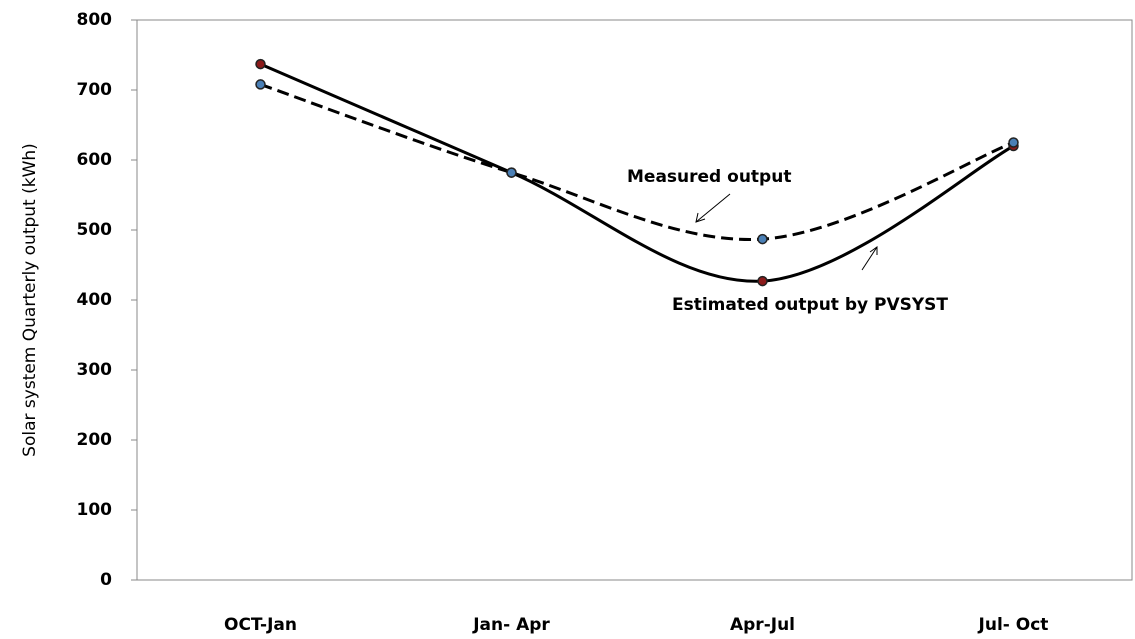  Describe the element at coordinates (95, 230) in the screenshot. I see `y-tick-label: 500` at that location.